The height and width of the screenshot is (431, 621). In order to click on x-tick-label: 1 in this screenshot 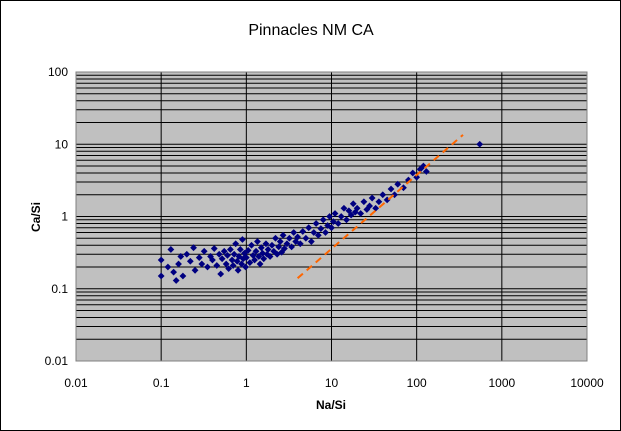, I will do `click(246, 383)`.